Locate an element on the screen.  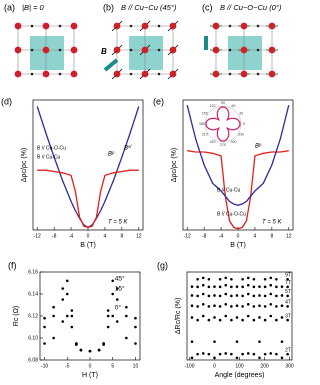
x-axis-label: B (T) is located at coordinates (88, 245).